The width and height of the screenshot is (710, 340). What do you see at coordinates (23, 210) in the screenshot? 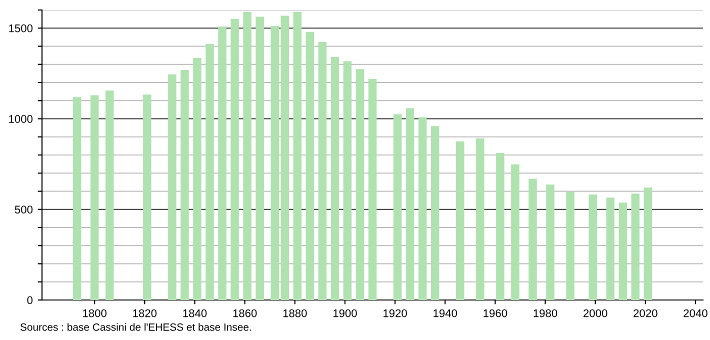
I see `y-tick-label: 500` at bounding box center [23, 210].